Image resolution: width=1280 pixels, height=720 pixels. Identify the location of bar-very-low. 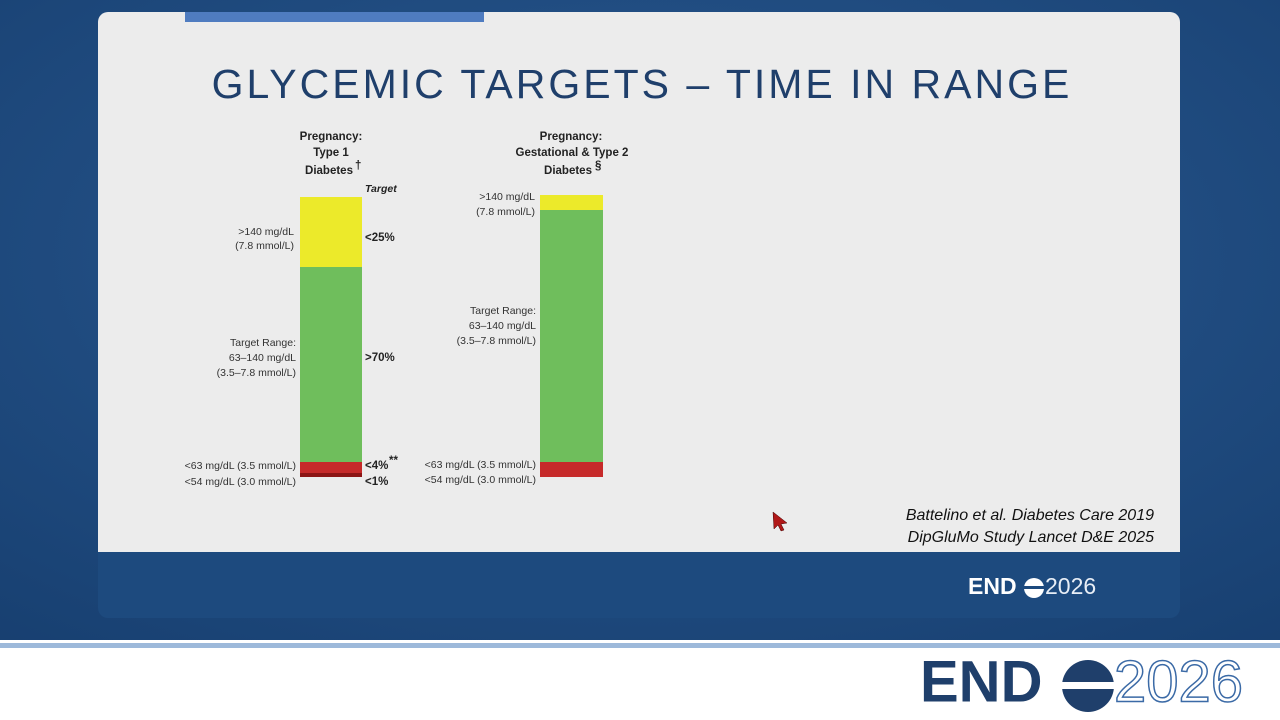
(331, 475).